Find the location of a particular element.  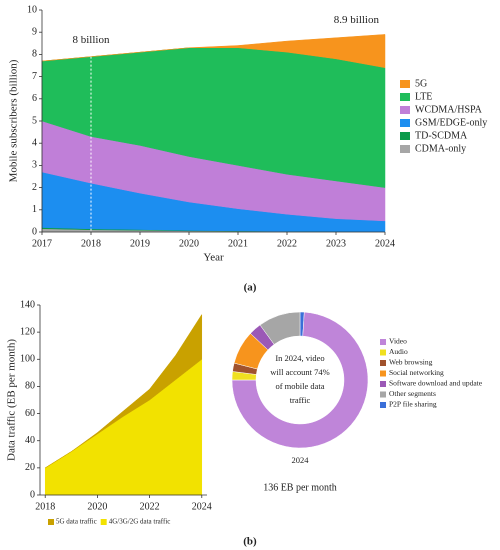

legend-label: Web browsing is located at coordinates (411, 362).